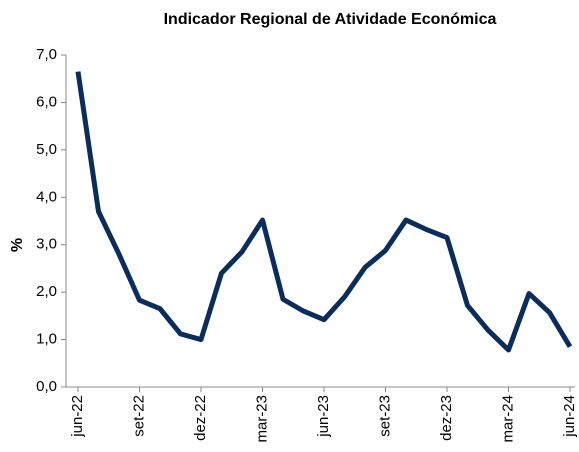 Image resolution: width=579 pixels, height=452 pixels. Describe the element at coordinates (17, 245) in the screenshot. I see `y-axis-label: %` at that location.